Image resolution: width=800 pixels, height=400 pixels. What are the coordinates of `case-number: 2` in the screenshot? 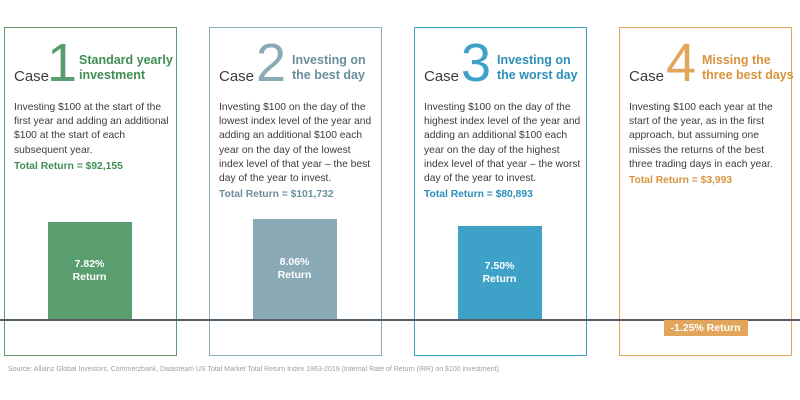 It's located at (271, 63).